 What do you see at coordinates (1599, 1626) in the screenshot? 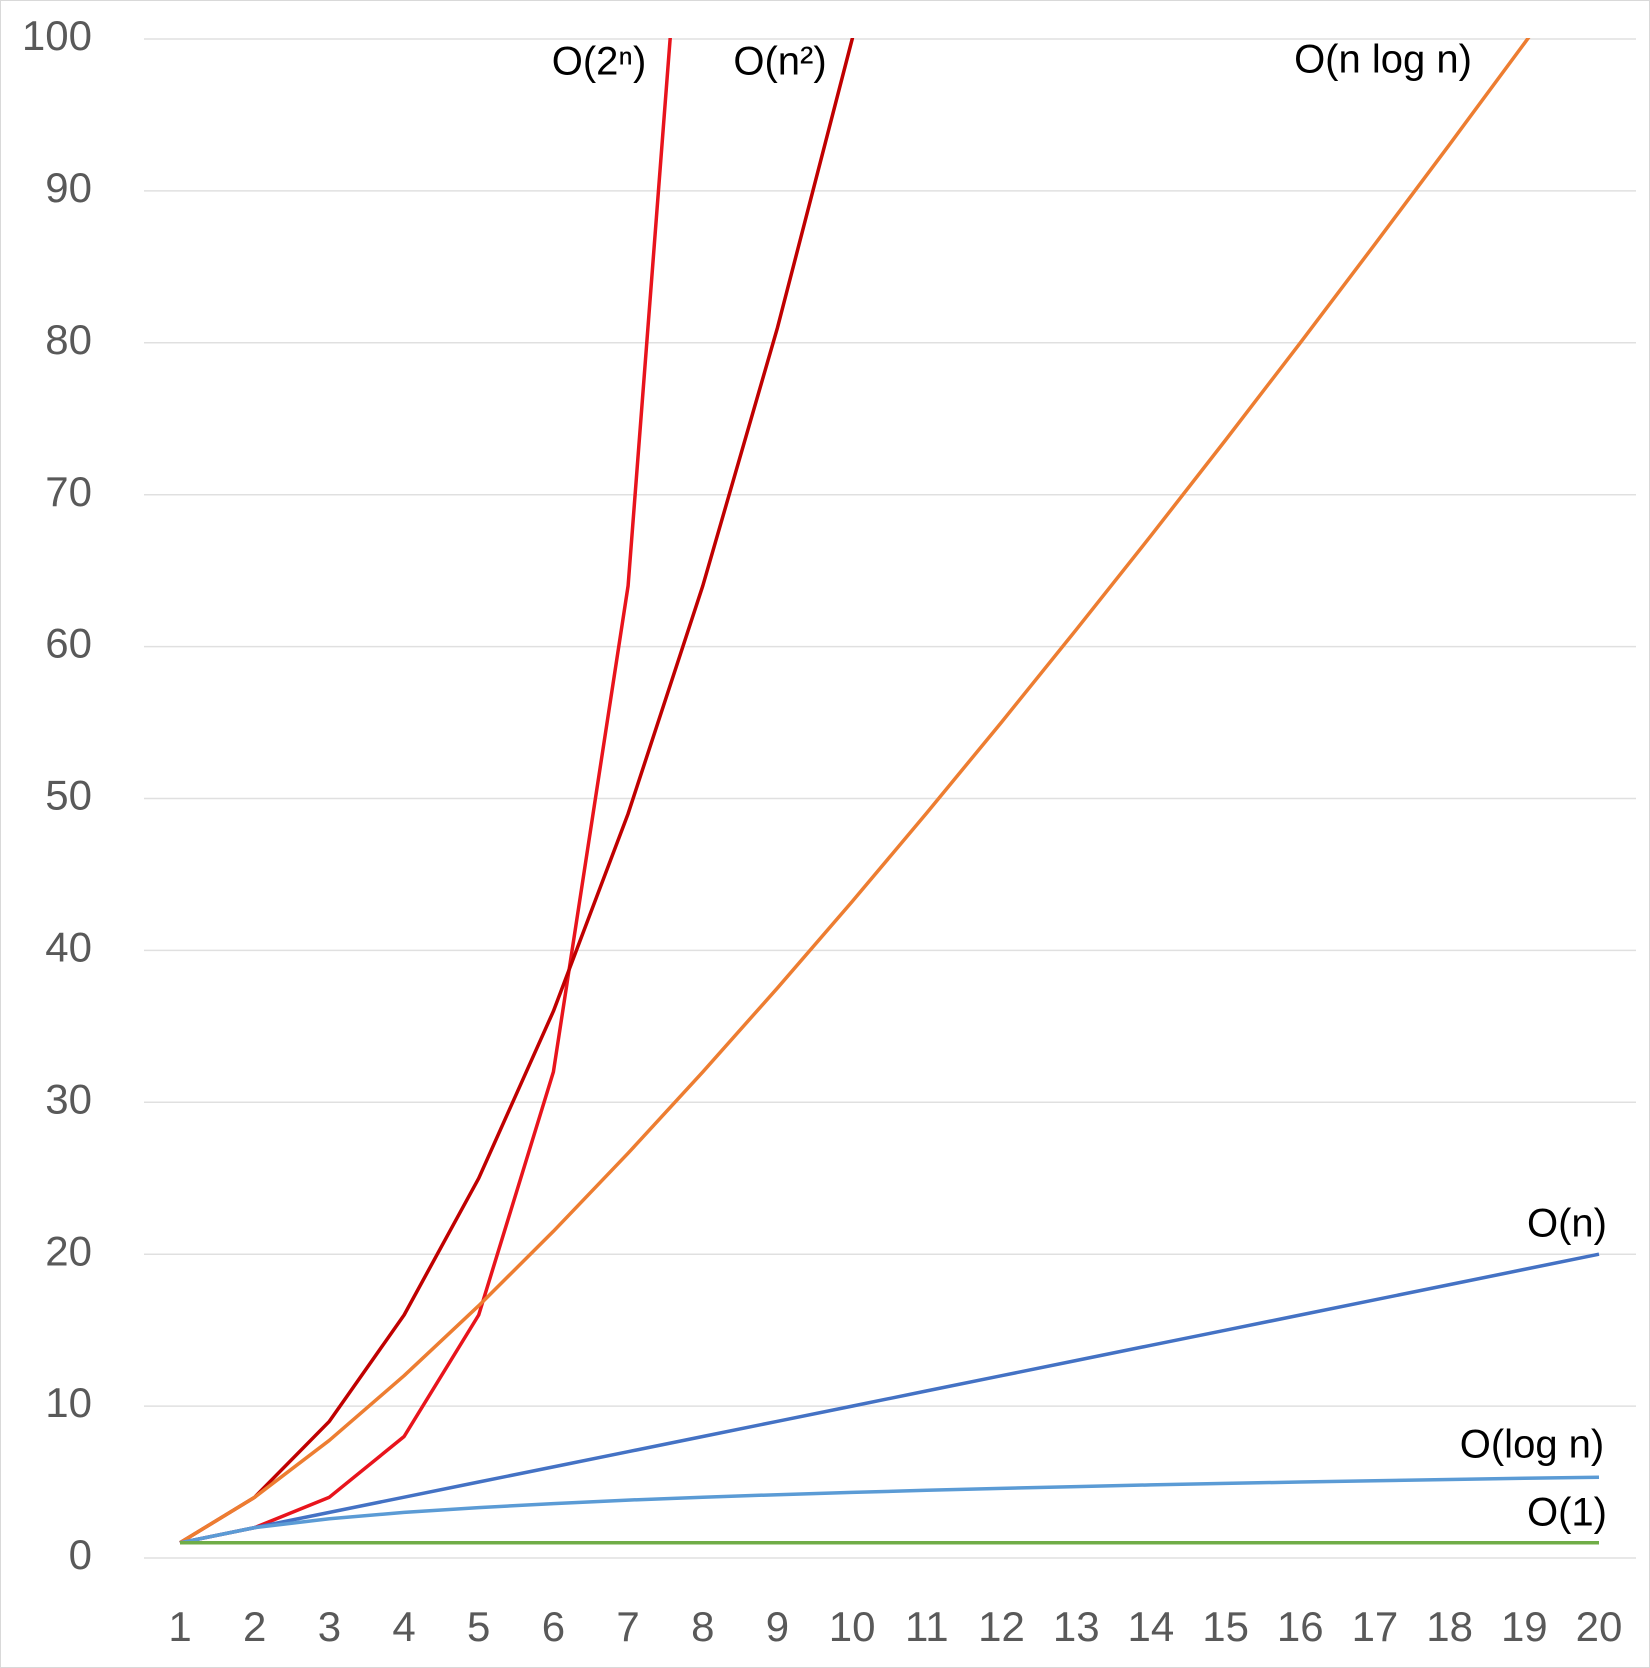
I see `x-tick-label: 20` at bounding box center [1599, 1626].